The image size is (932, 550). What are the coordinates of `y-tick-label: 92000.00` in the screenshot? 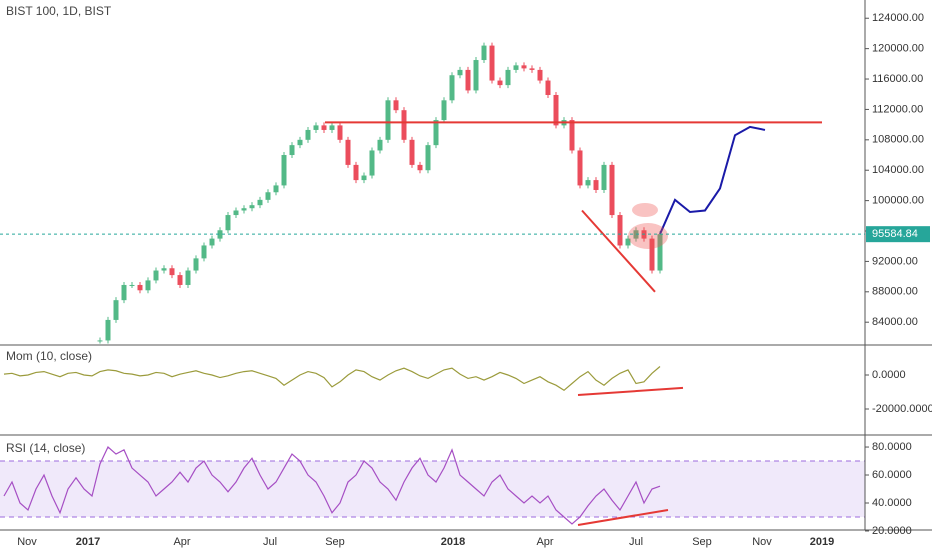 It's located at (895, 261).